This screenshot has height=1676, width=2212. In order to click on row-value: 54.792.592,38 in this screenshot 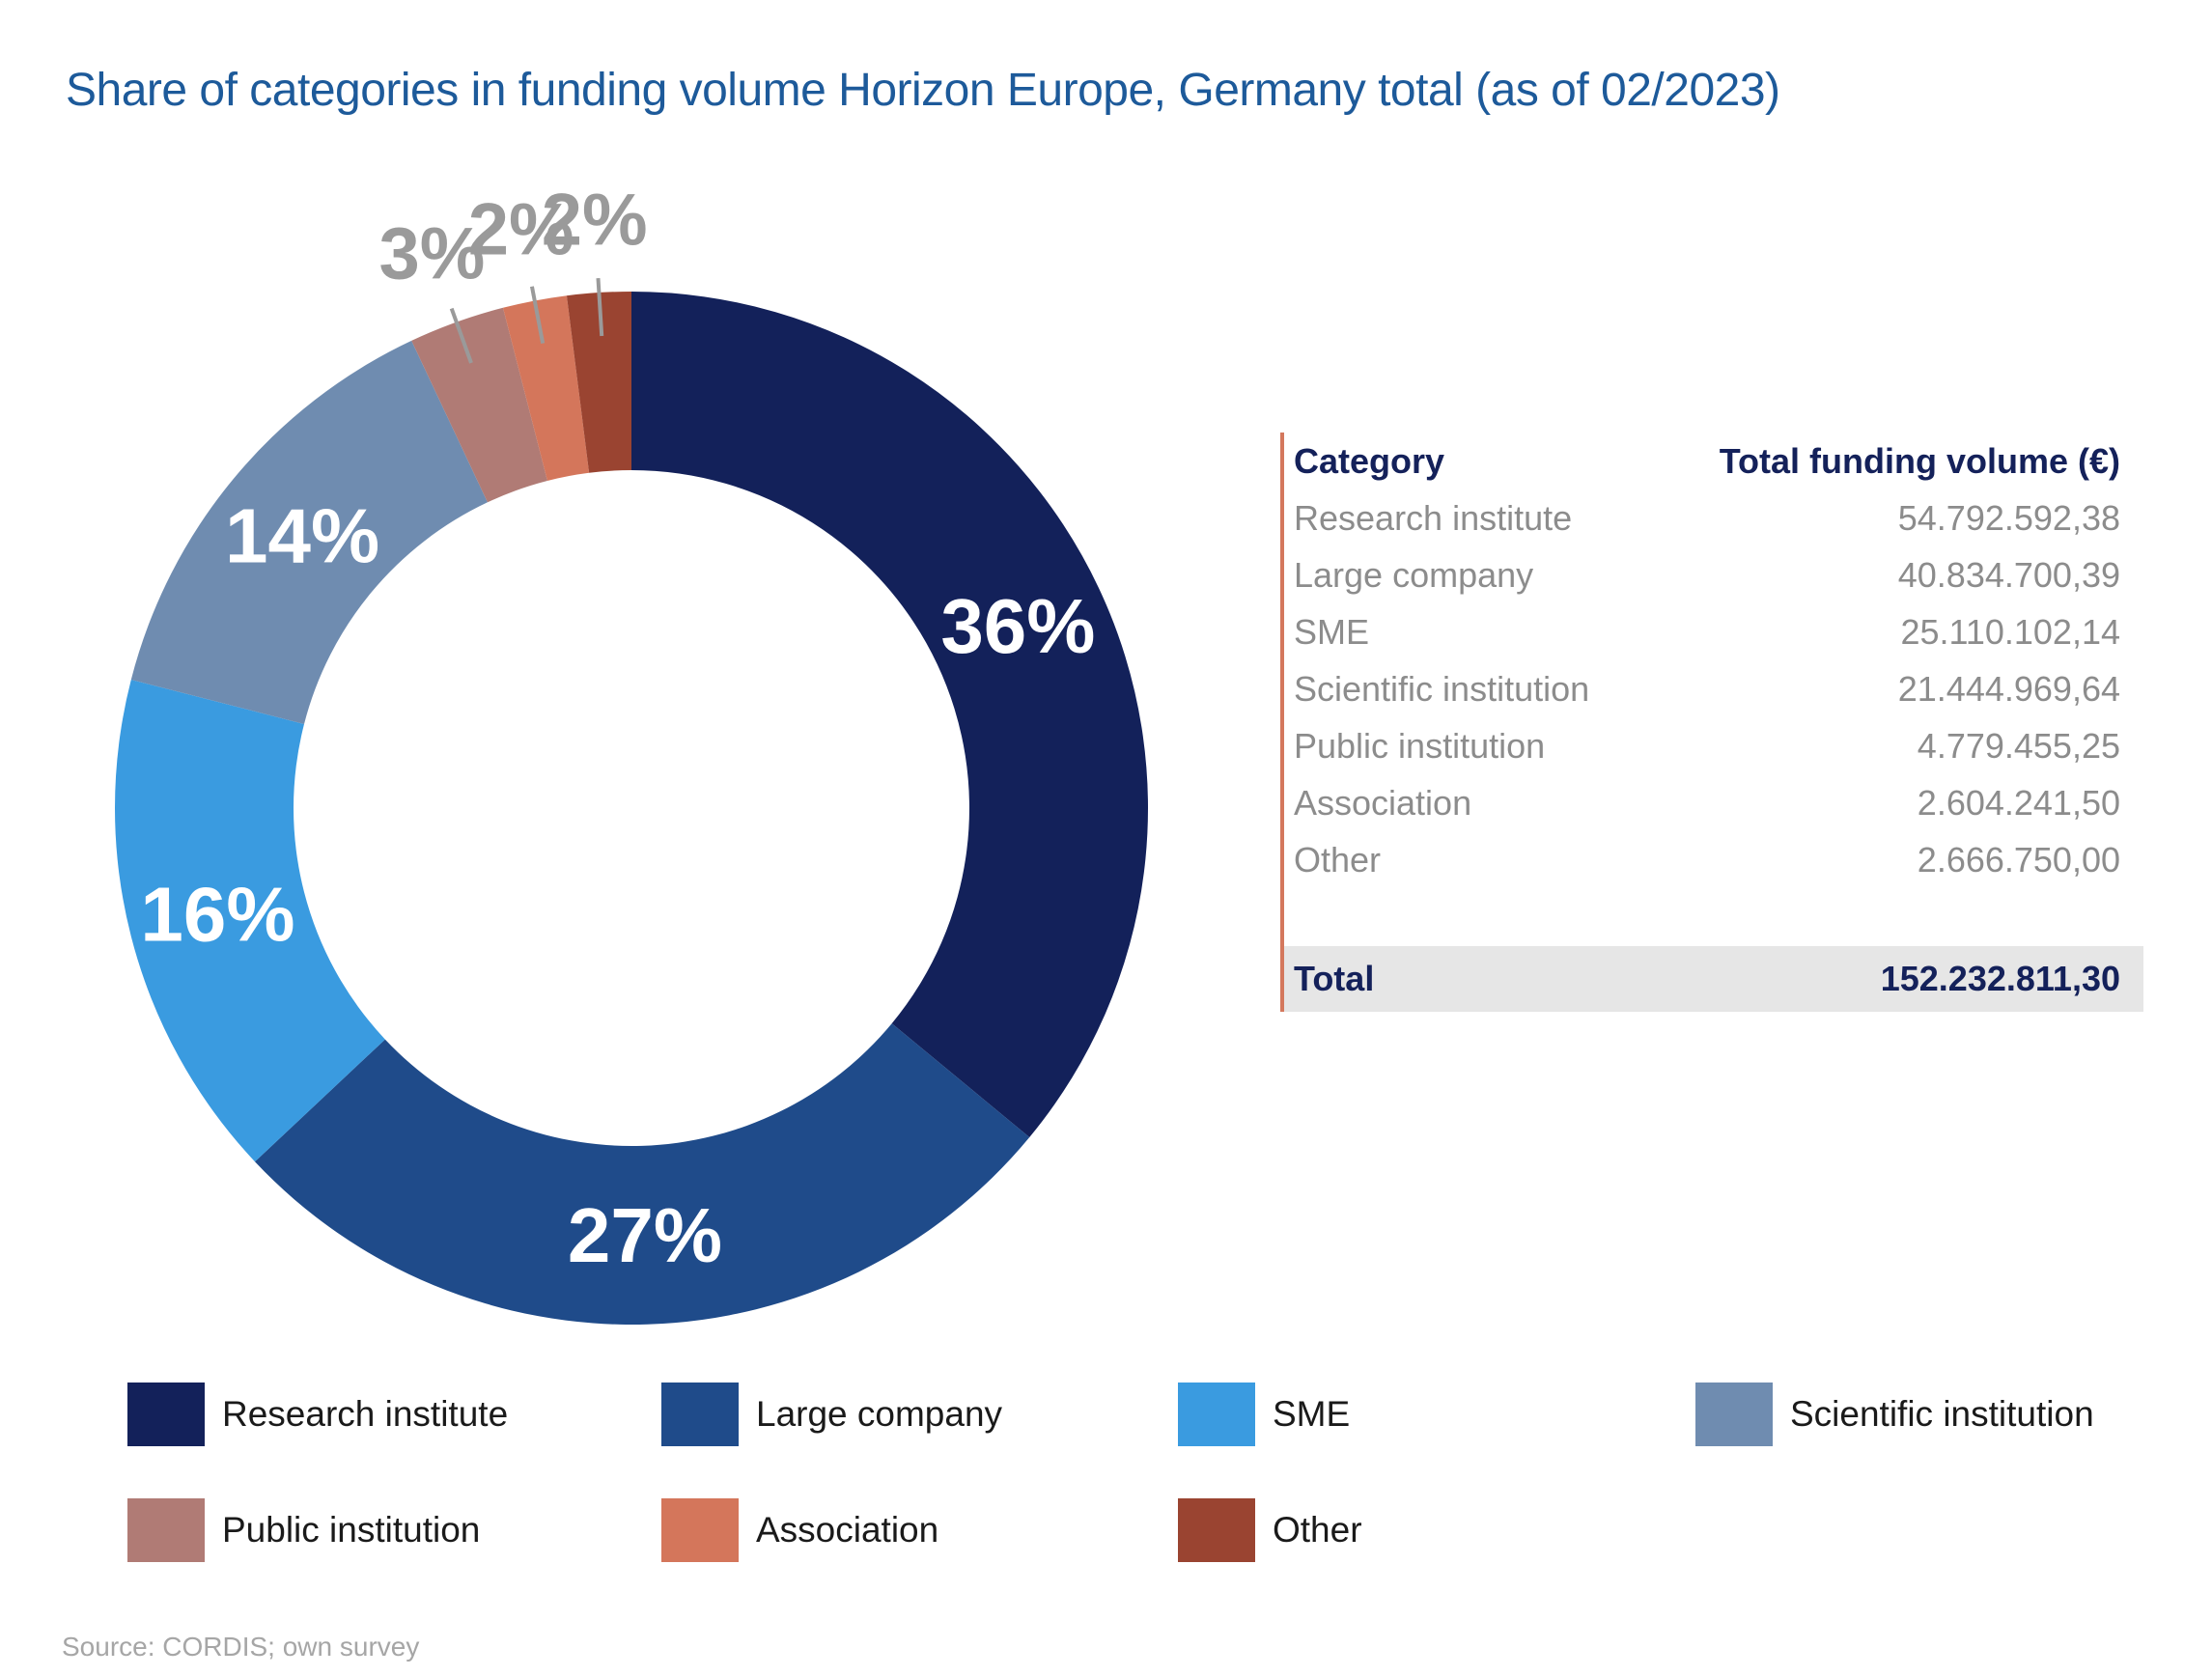, I will do `click(2009, 517)`.